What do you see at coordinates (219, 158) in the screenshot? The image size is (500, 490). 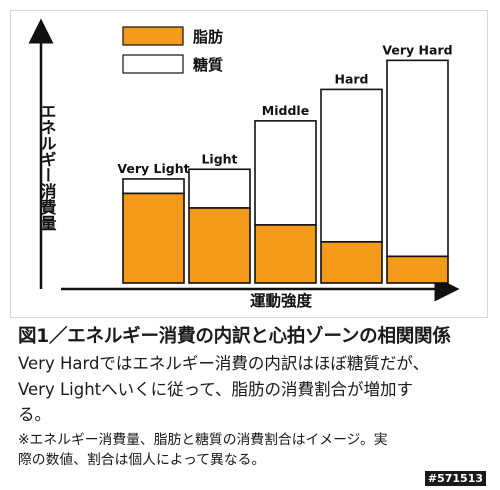 I see `bar-category-label: Light` at bounding box center [219, 158].